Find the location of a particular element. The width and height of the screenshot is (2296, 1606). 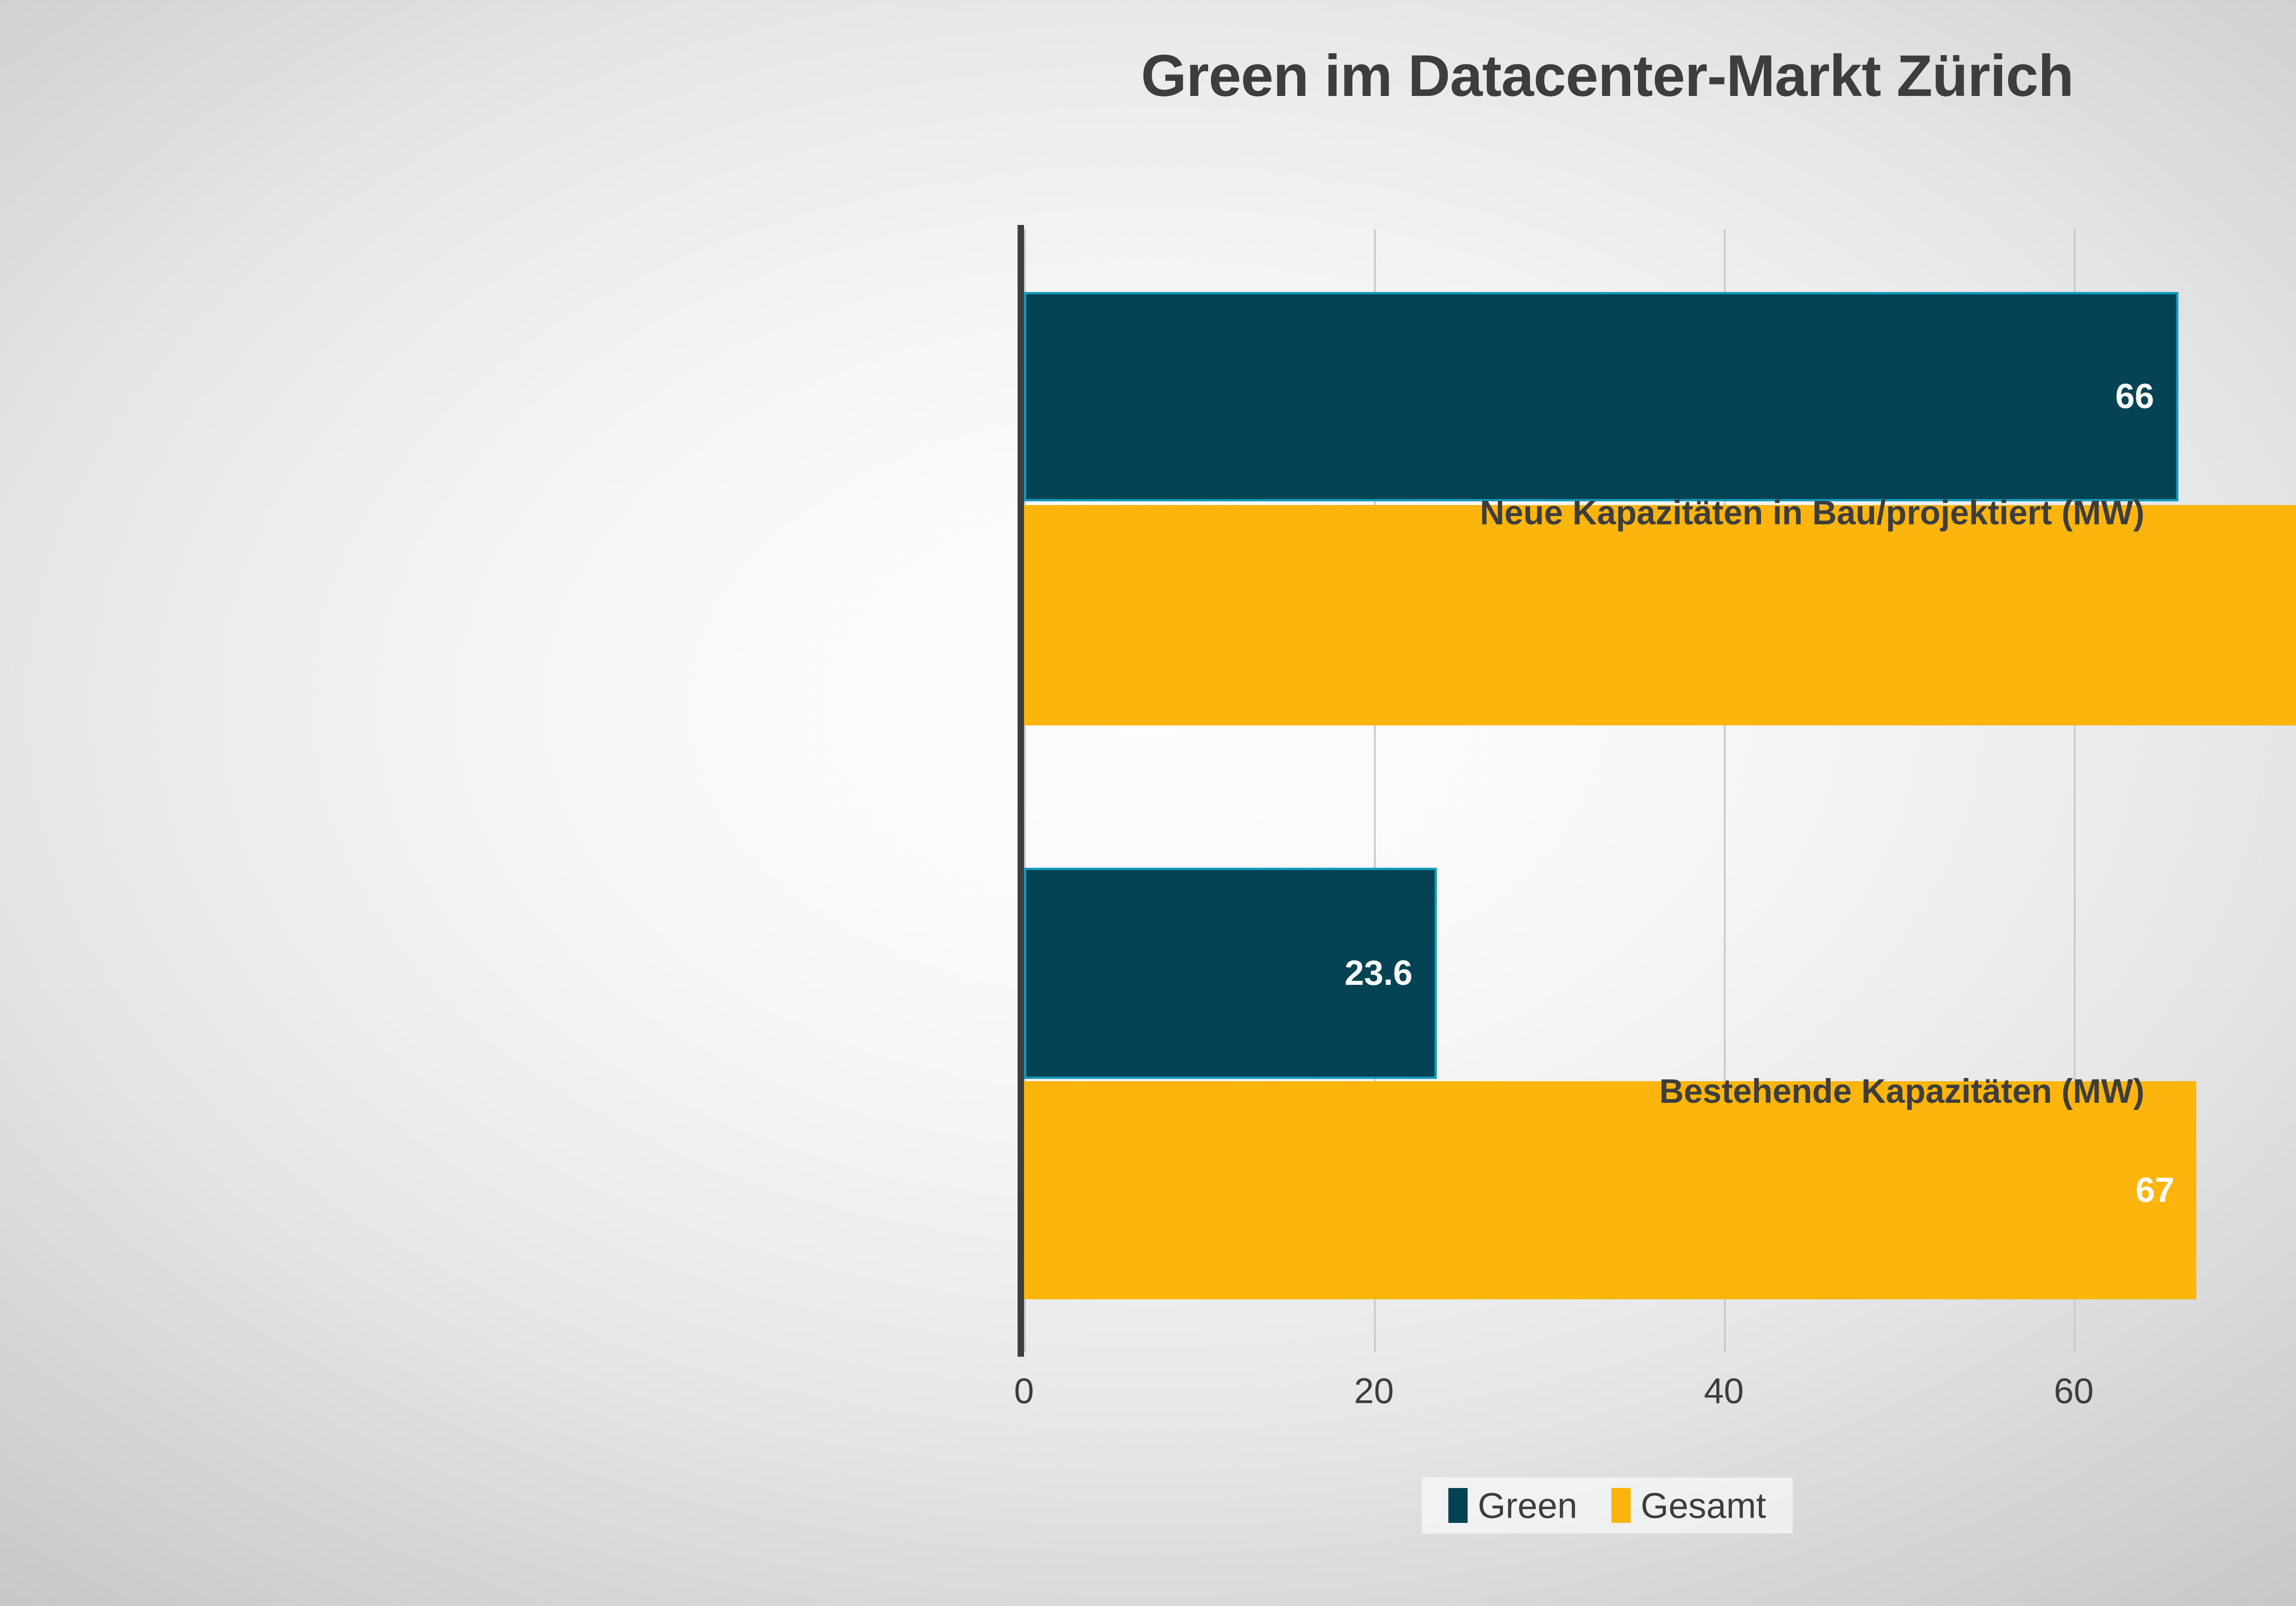

bar-gesamt-neue-kapazitaeten: 101 is located at coordinates (1660, 615).